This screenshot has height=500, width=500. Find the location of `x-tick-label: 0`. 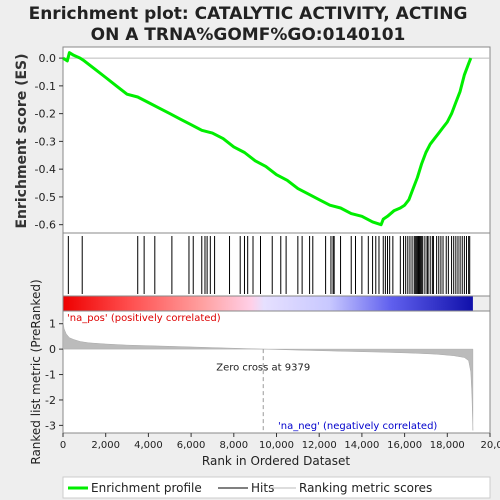

x-tick-label: 0 is located at coordinates (63, 445).